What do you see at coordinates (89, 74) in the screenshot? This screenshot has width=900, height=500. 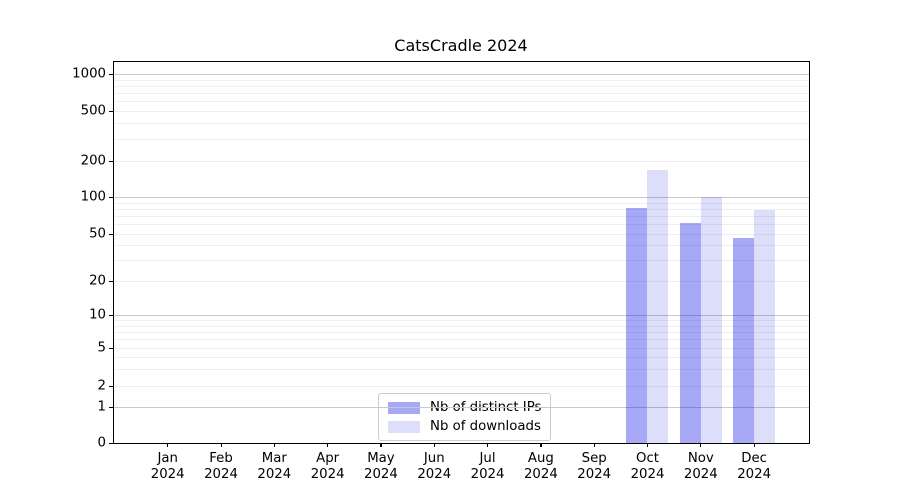 I see `y-tick-label: 1000` at bounding box center [89, 74].